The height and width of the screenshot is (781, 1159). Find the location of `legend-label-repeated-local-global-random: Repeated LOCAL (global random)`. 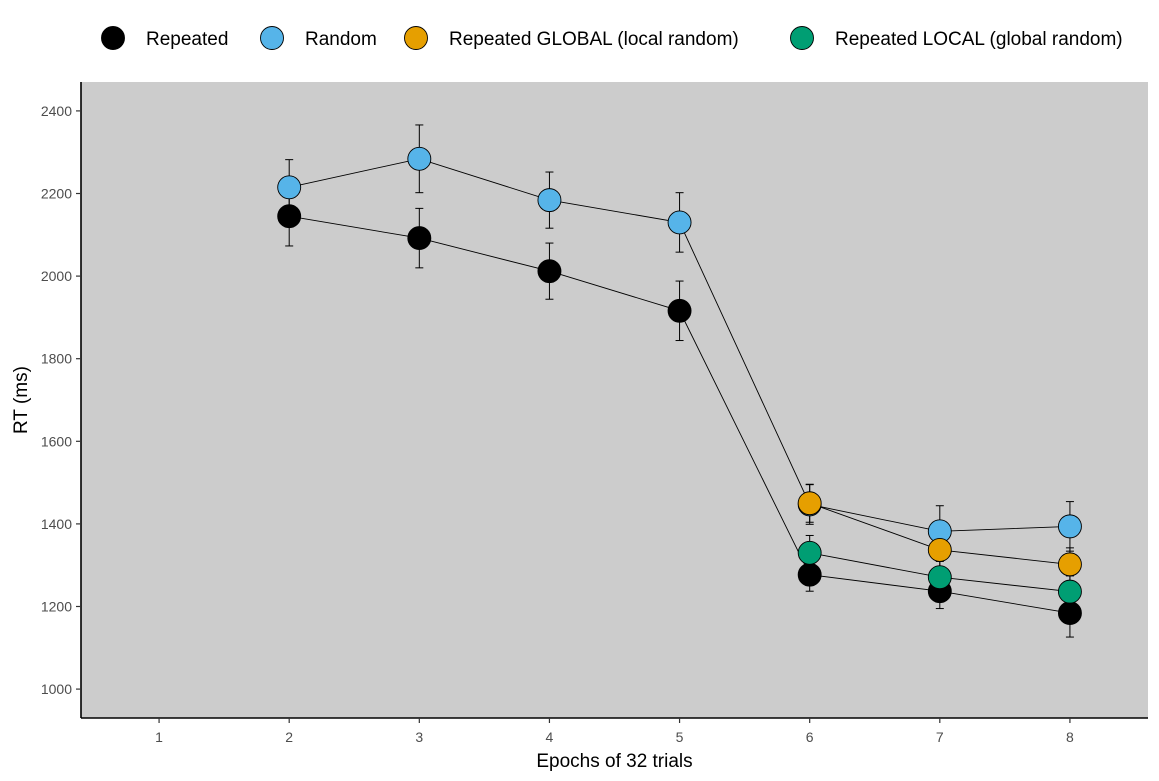

legend-label-repeated-local-global-random: Repeated LOCAL (global random) is located at coordinates (979, 39).